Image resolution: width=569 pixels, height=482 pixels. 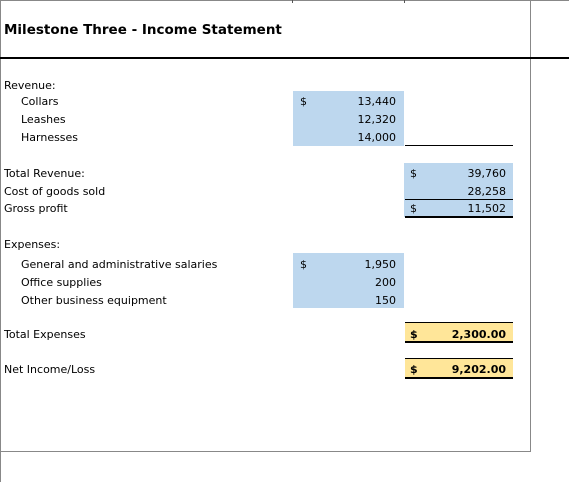 I want to click on gross-profit-currency: $, so click(x=413, y=208).